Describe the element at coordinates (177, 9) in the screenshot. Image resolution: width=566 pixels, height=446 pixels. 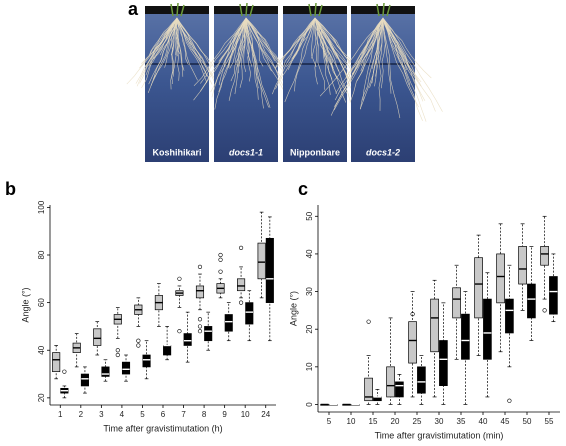
I see `shoot` at that location.